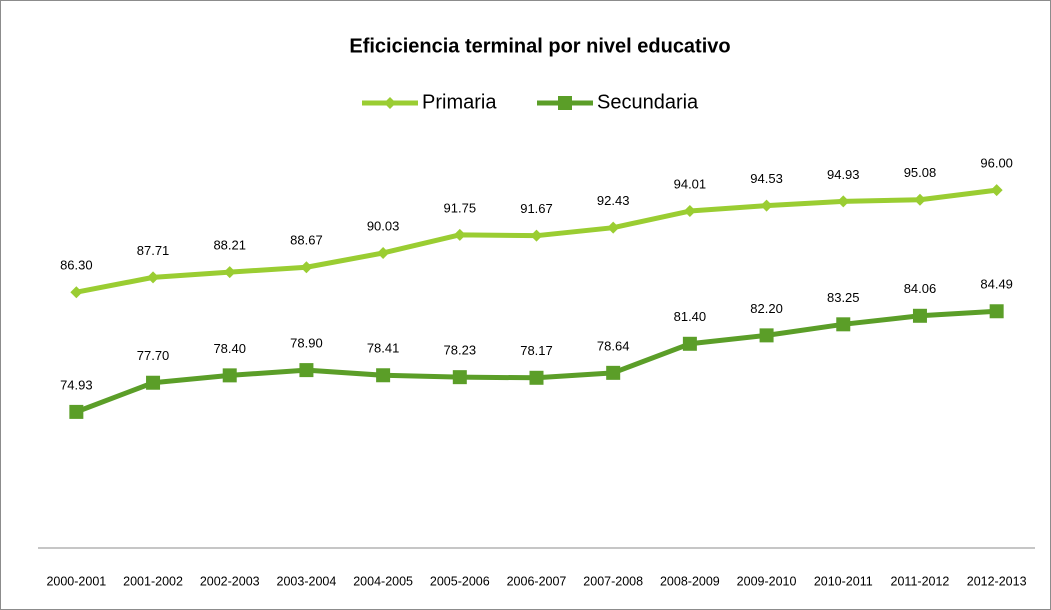 This screenshot has width=1051, height=610. I want to click on data-label: 84.49, so click(996, 284).